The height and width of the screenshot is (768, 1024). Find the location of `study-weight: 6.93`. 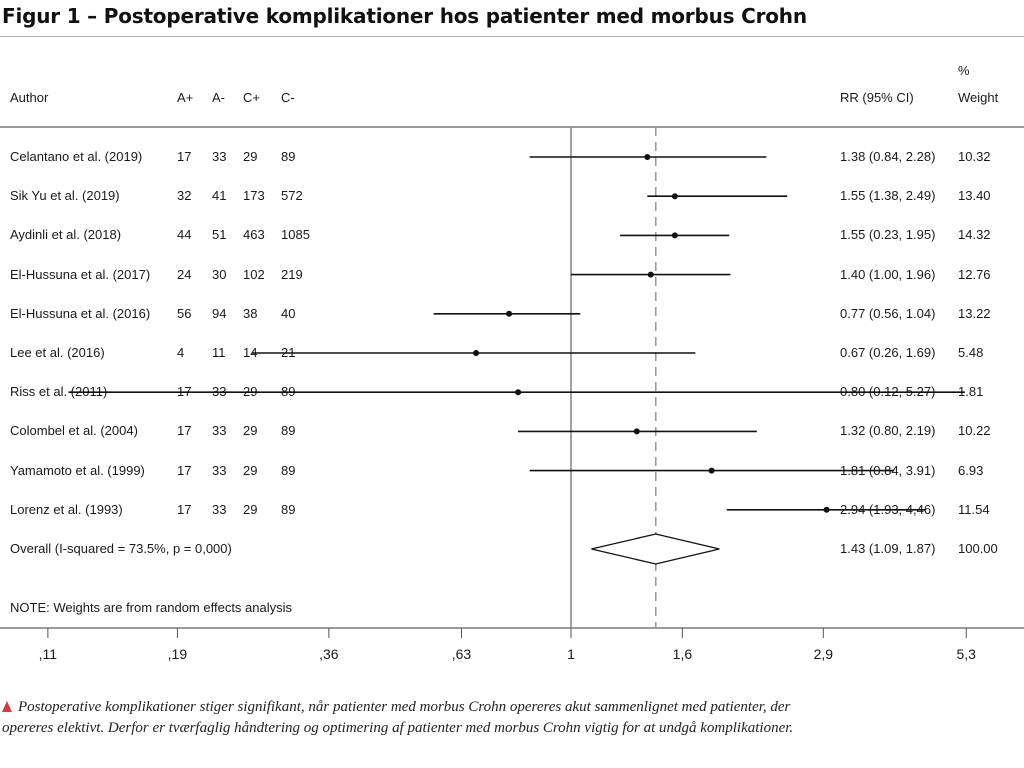

study-weight: 6.93 is located at coordinates (971, 470).